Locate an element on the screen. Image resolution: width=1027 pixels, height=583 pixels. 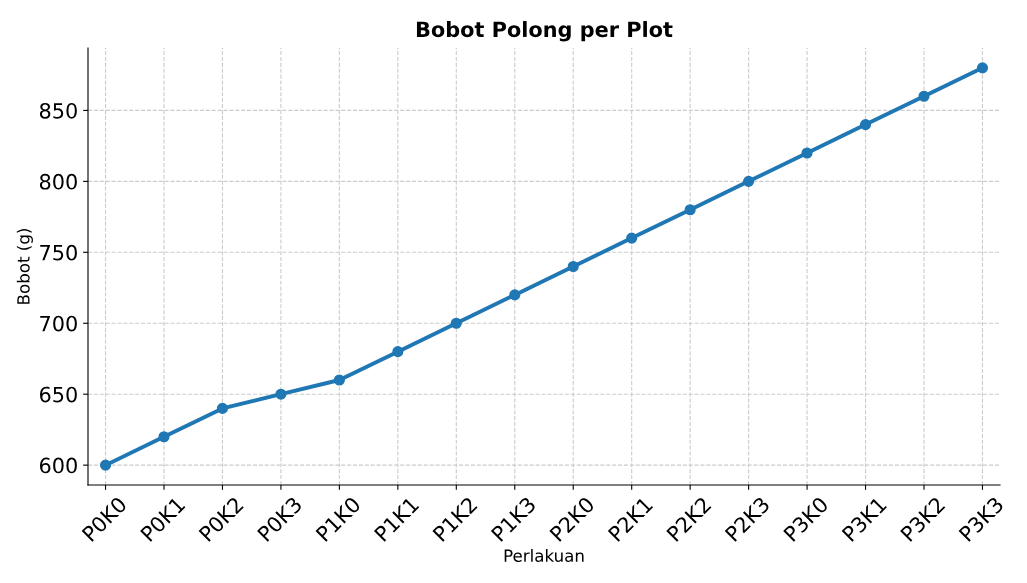
x-axis-title: Perlakuan is located at coordinates (544, 555).